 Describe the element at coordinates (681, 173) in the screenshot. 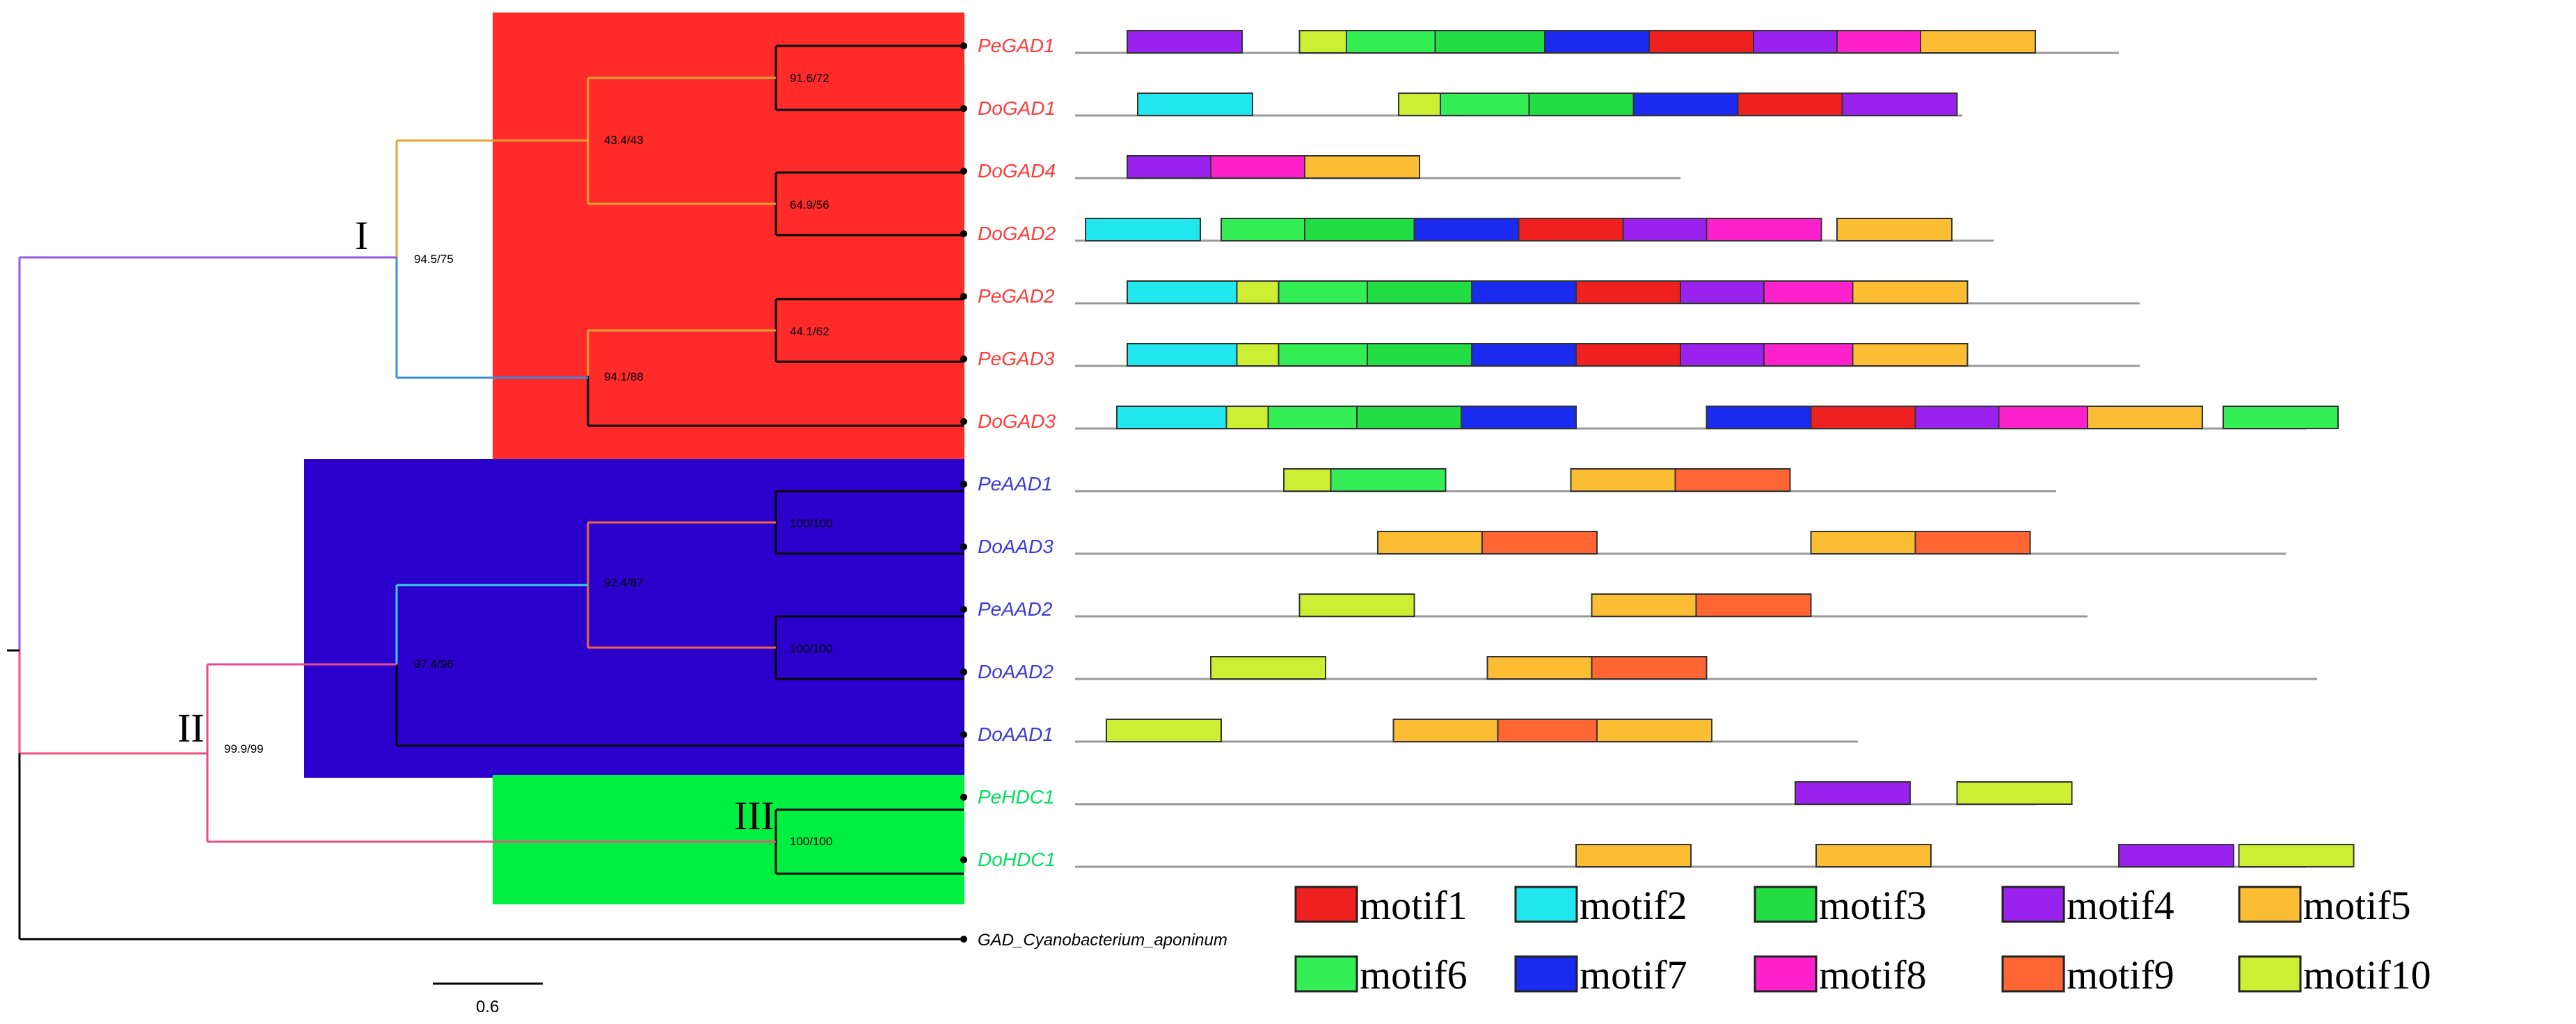

I see `branch-43-h2` at that location.